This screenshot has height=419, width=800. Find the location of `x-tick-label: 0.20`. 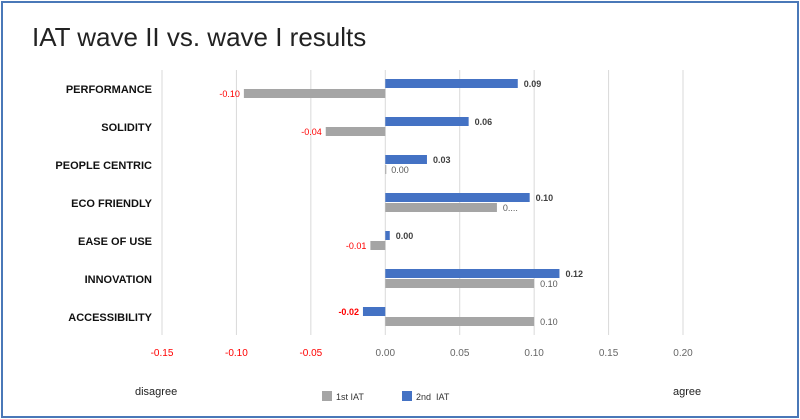

x-tick-label: 0.20 is located at coordinates (683, 353).